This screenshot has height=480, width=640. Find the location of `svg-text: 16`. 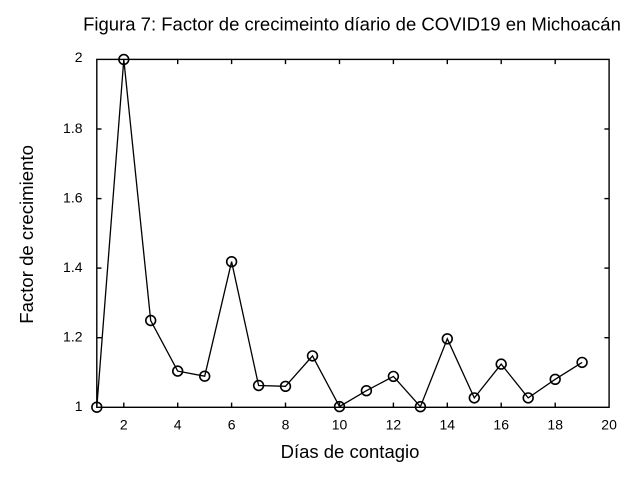

svg-text: 16 is located at coordinates (501, 424).